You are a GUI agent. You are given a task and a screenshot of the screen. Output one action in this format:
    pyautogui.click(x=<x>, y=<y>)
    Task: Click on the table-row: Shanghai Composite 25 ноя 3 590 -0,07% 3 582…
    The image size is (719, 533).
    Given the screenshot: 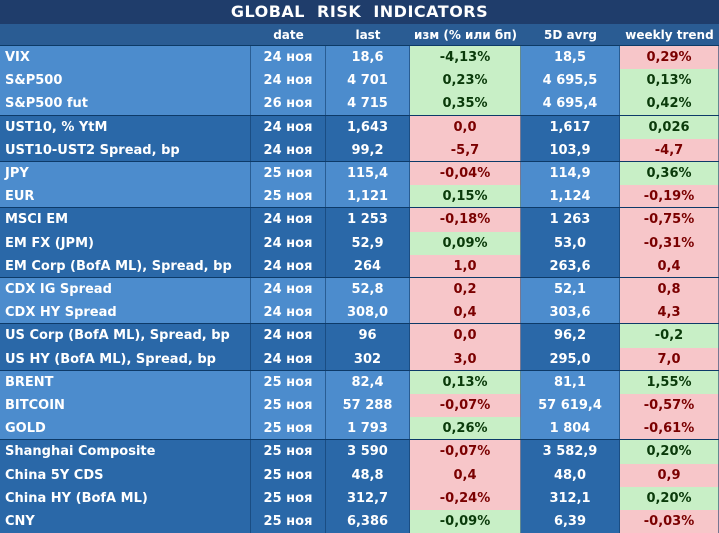 What is the action you would take?
    pyautogui.click(x=359, y=452)
    